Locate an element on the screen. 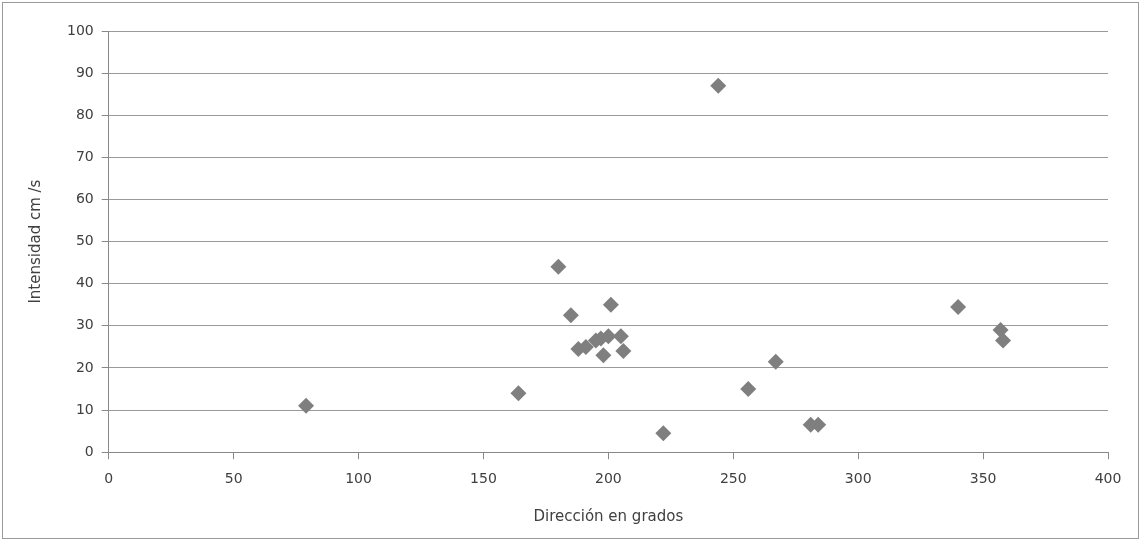 The height and width of the screenshot is (543, 1145). y-tick-label: 0 is located at coordinates (89, 450).